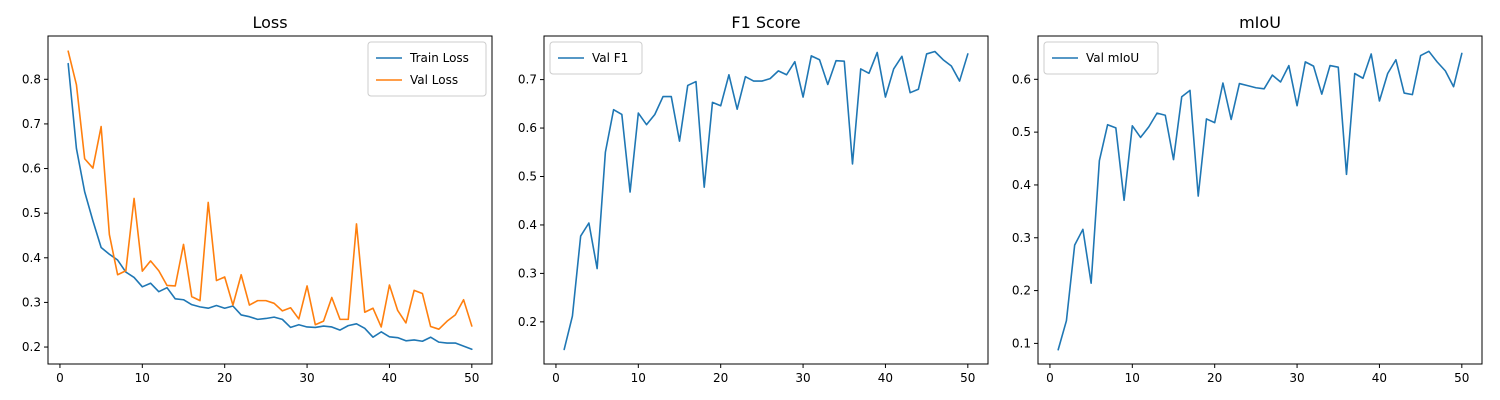 The image size is (1500, 400). What do you see at coordinates (1112, 58) in the screenshot?
I see `legend-label: Val mIoU` at bounding box center [1112, 58].